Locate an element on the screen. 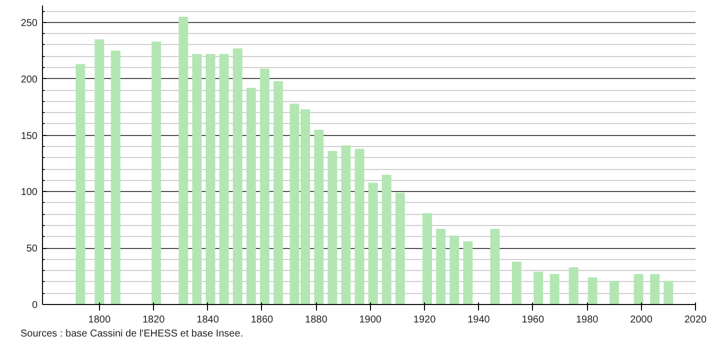  y-tick-label: 150 is located at coordinates (29, 136).